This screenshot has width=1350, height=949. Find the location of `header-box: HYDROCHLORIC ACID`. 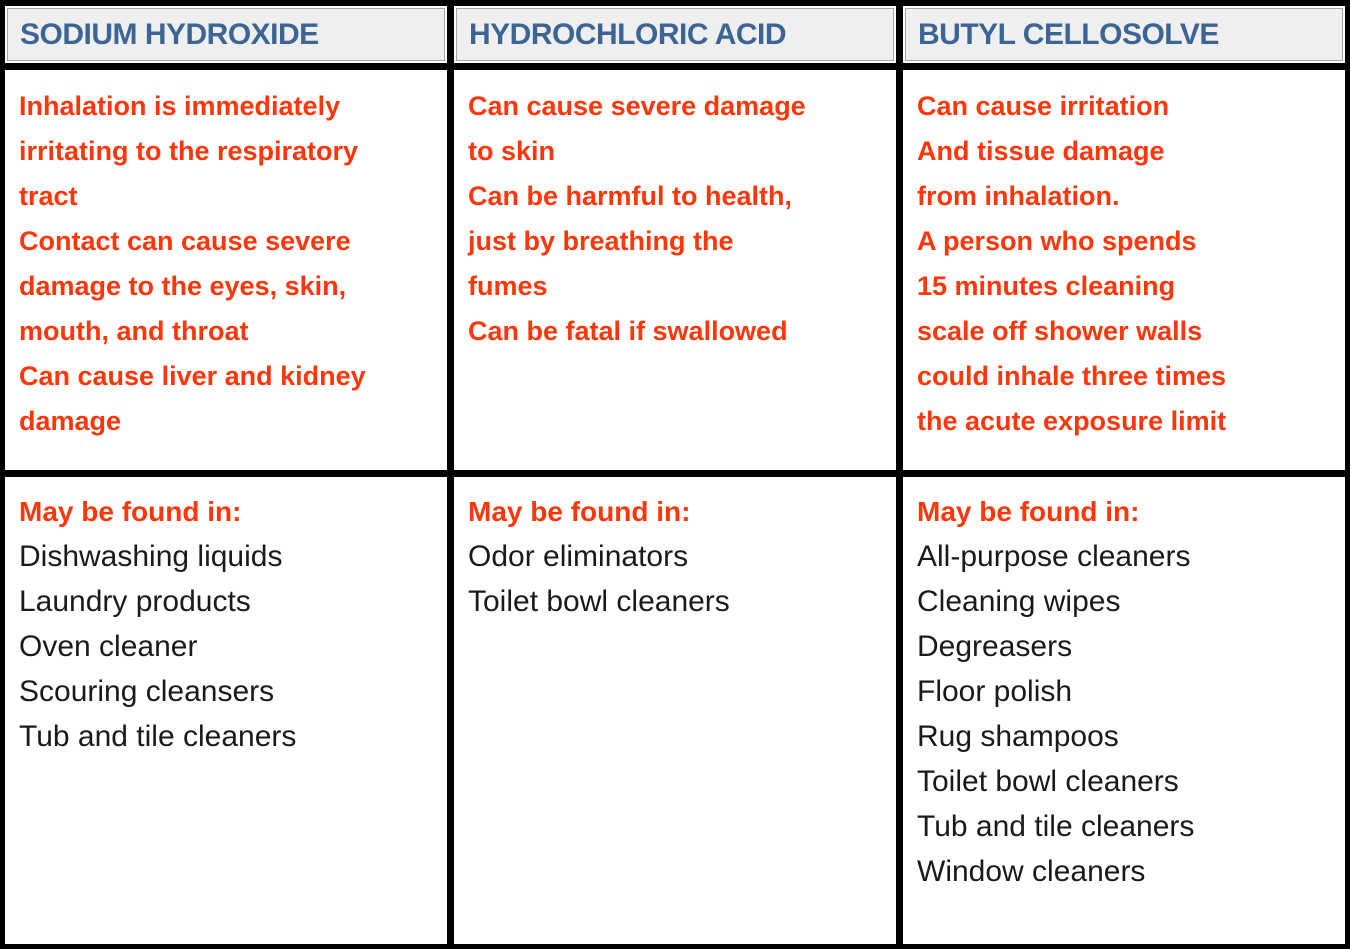

header-box: HYDROCHLORIC ACID is located at coordinates (675, 34).